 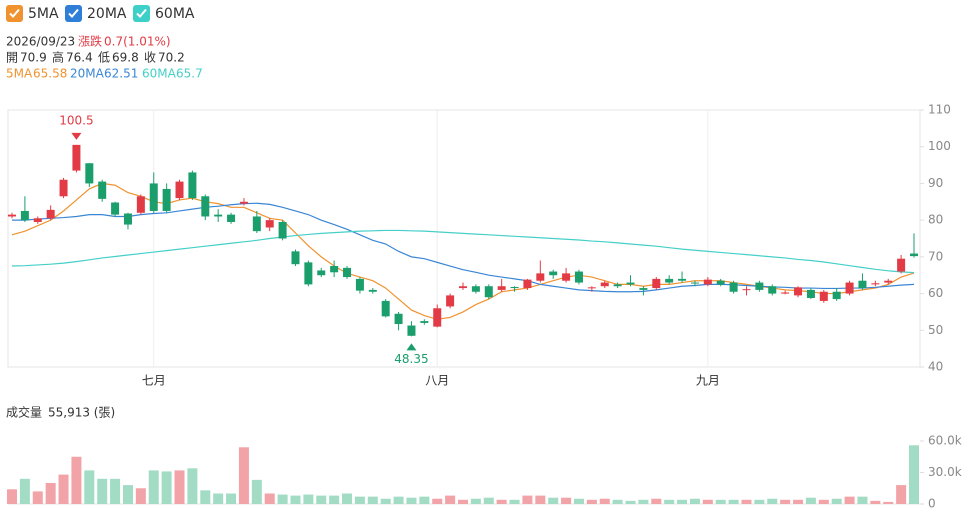 I want to click on ma-line, so click(x=463, y=251).